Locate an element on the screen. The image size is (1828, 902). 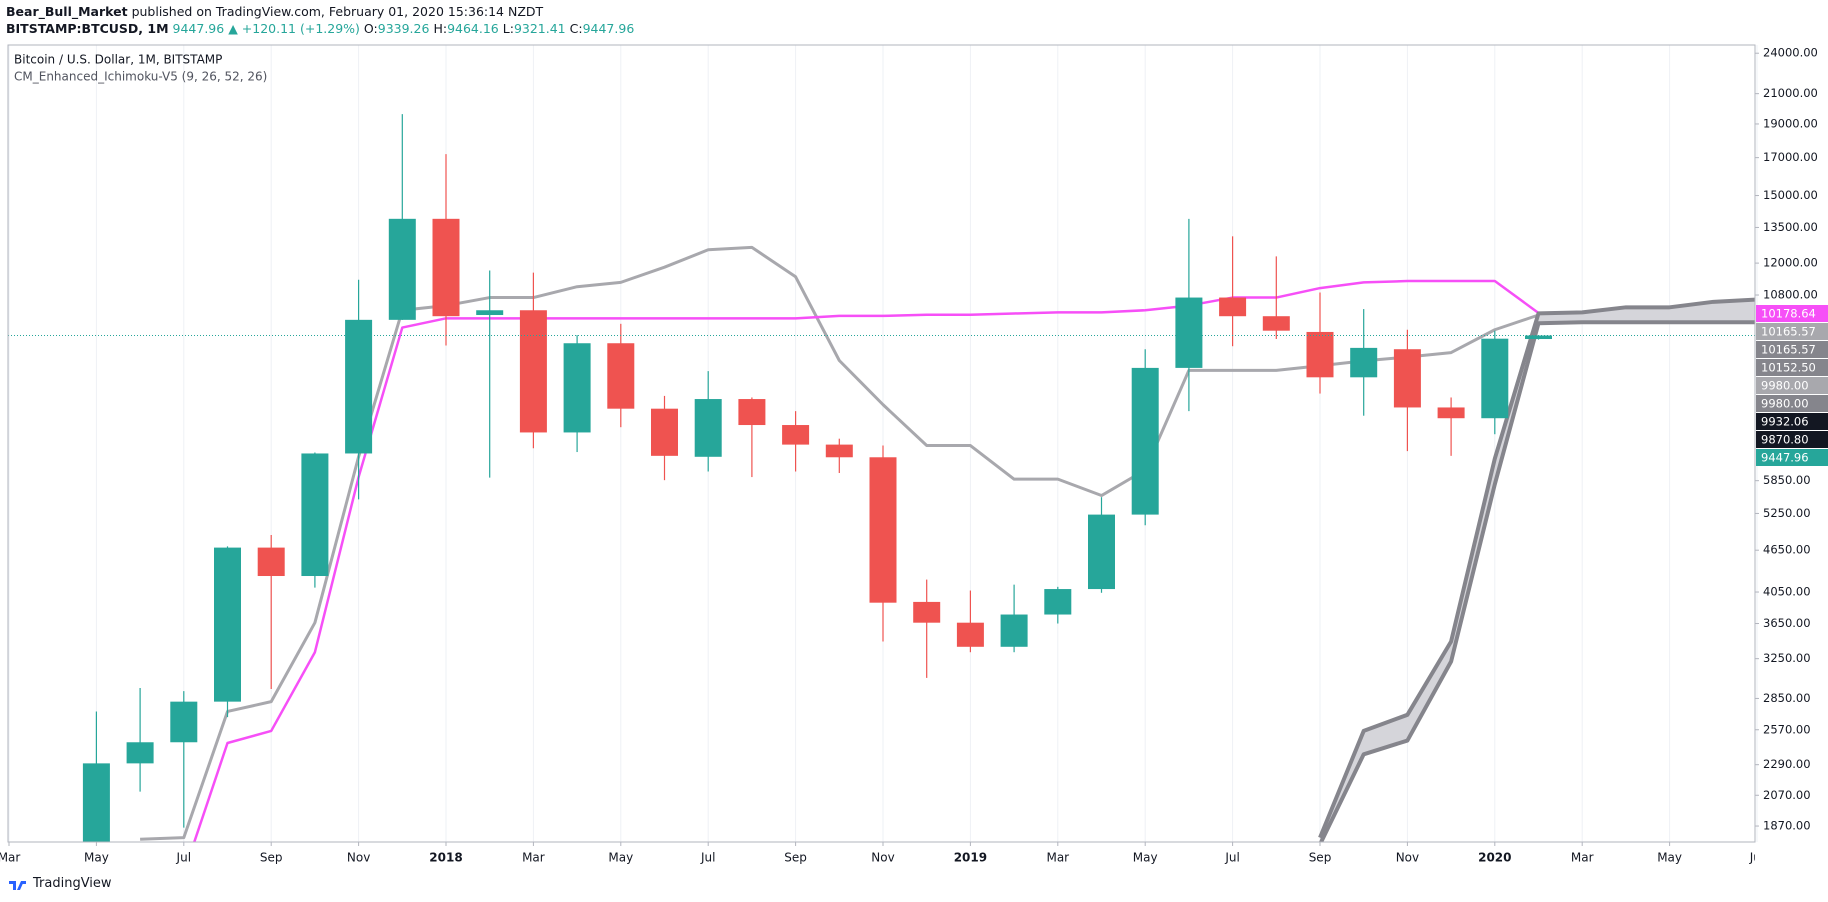
y-tick-label: 17000.00 is located at coordinates (1790, 157).